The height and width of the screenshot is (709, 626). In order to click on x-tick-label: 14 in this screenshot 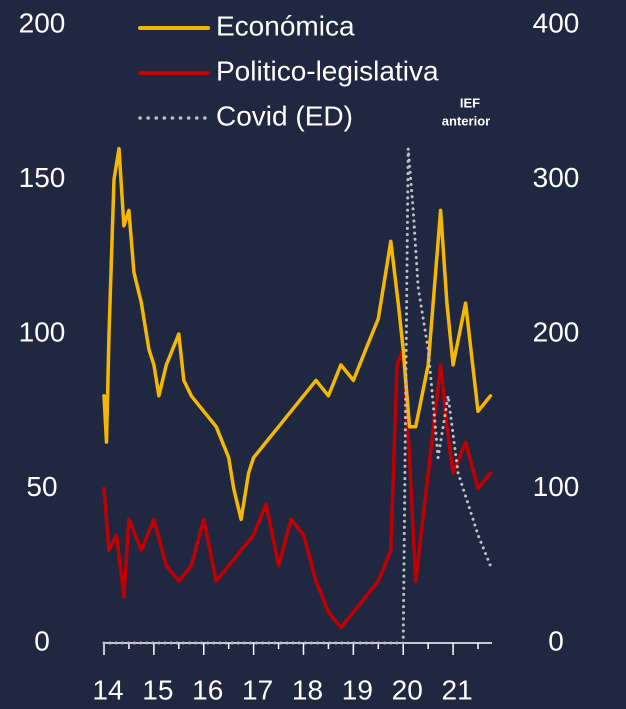, I will do `click(107, 689)`.